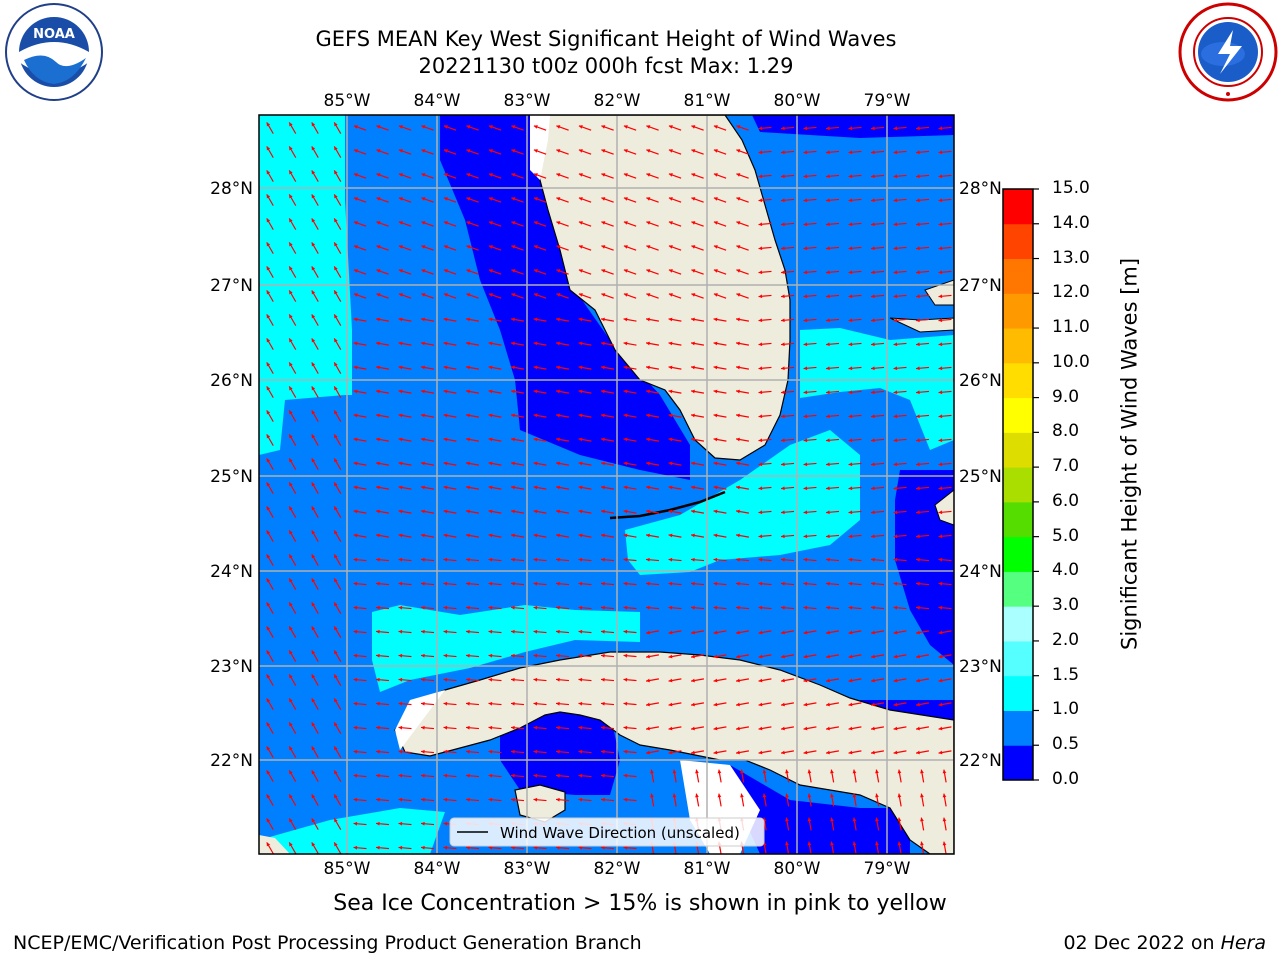 The height and width of the screenshot is (960, 1280). I want to click on lon-label-bottom: 83°W, so click(527, 869).